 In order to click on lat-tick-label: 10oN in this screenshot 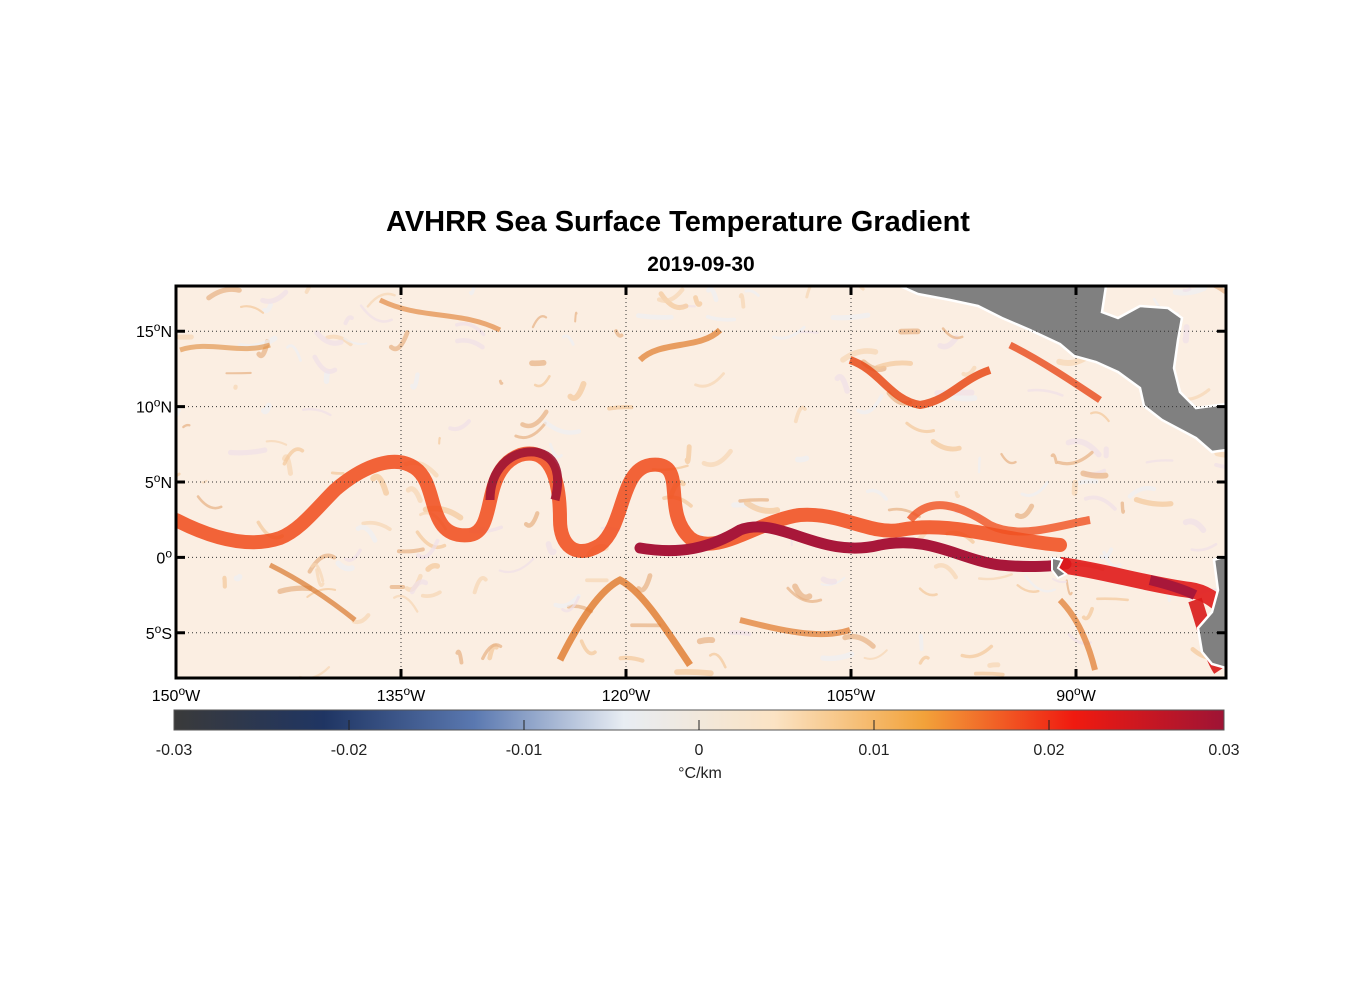, I will do `click(154, 406)`.